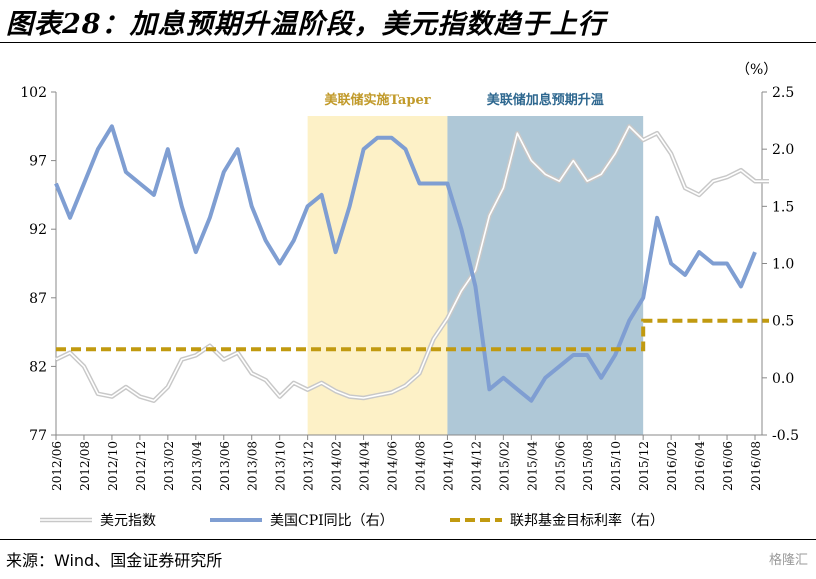 This screenshot has width=816, height=579. Describe the element at coordinates (476, 466) in the screenshot. I see `x-tick-label: 2014/12` at that location.